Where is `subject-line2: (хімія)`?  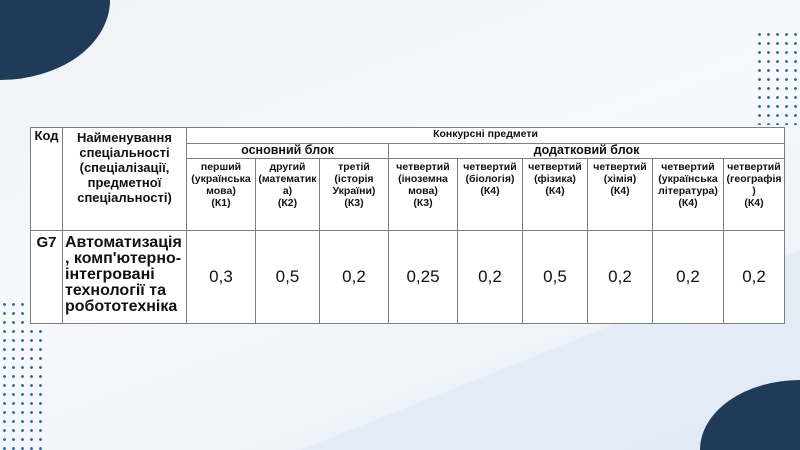 subject-line2: (хімія) is located at coordinates (620, 179).